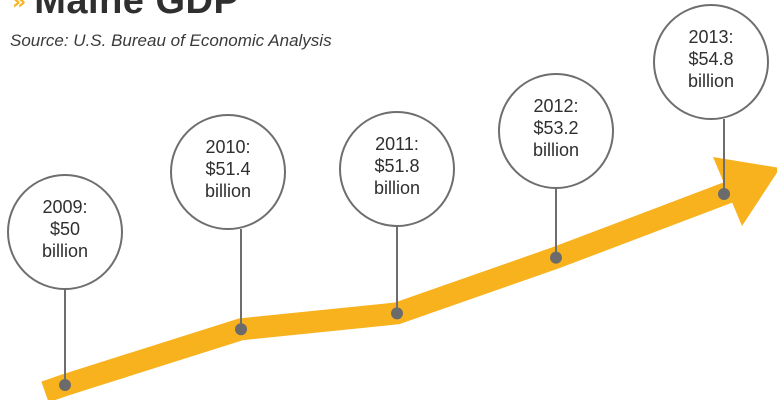 The image size is (777, 400). I want to click on chevron-icon: », so click(19, 7).